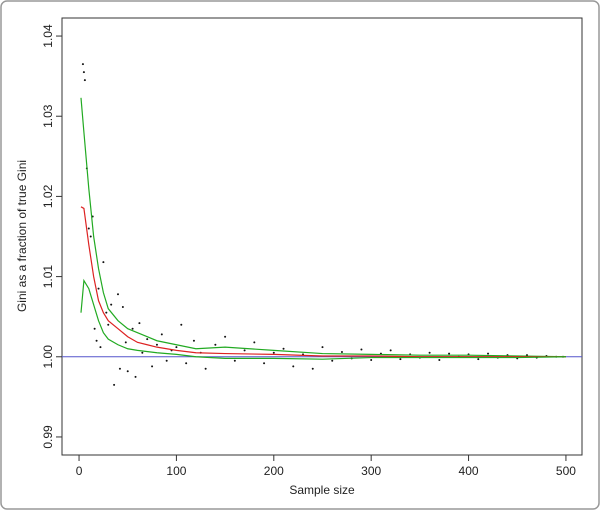 The image size is (600, 515). Describe the element at coordinates (371, 471) in the screenshot. I see `x-tick-label: 300` at that location.